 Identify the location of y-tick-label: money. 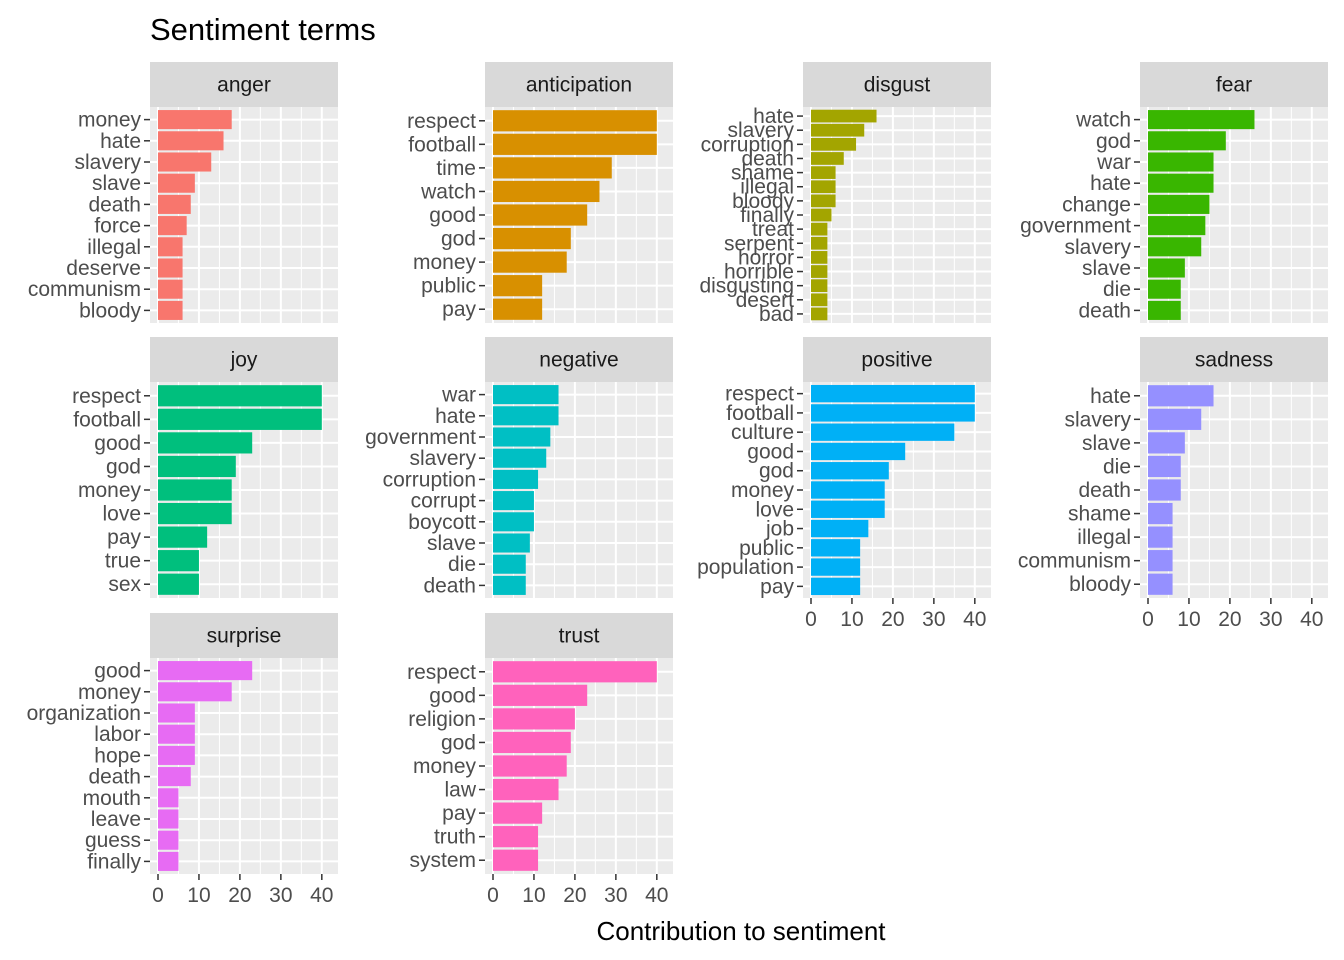
(110, 490).